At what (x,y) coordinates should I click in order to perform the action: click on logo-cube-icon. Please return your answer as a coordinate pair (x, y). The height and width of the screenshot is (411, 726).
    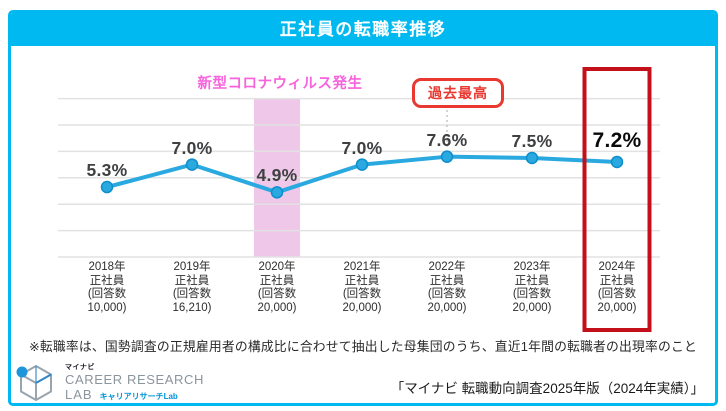
    Looking at the image, I should click on (34, 383).